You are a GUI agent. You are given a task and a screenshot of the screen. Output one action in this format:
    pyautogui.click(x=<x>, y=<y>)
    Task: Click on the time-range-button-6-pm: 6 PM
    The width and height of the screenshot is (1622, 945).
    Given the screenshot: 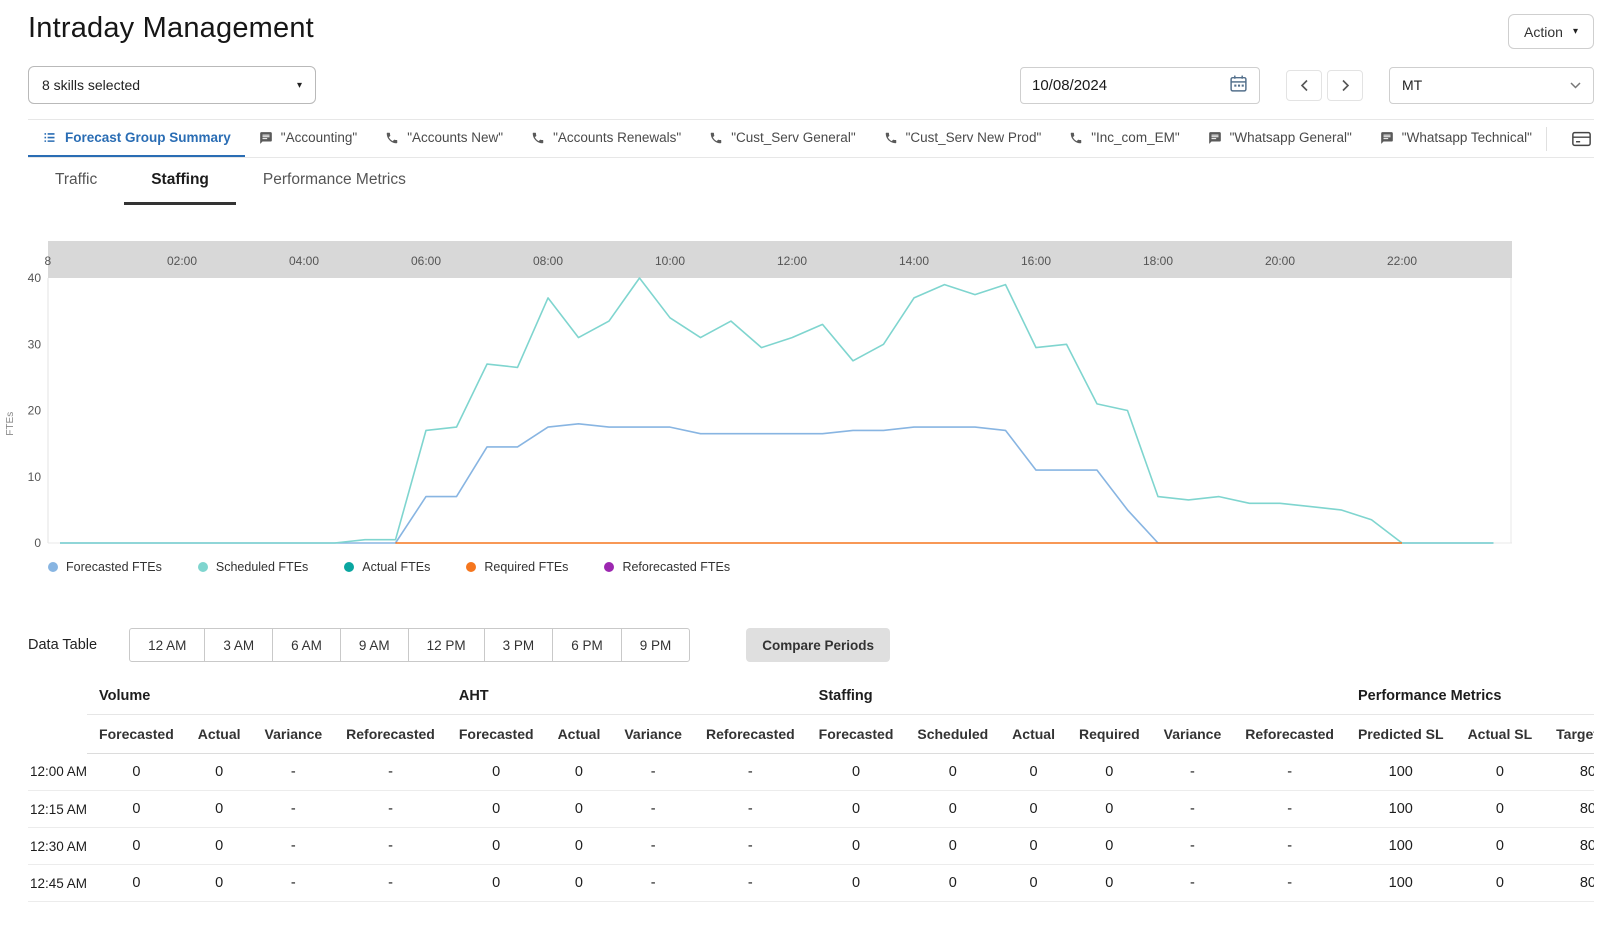 What is the action you would take?
    pyautogui.click(x=587, y=645)
    